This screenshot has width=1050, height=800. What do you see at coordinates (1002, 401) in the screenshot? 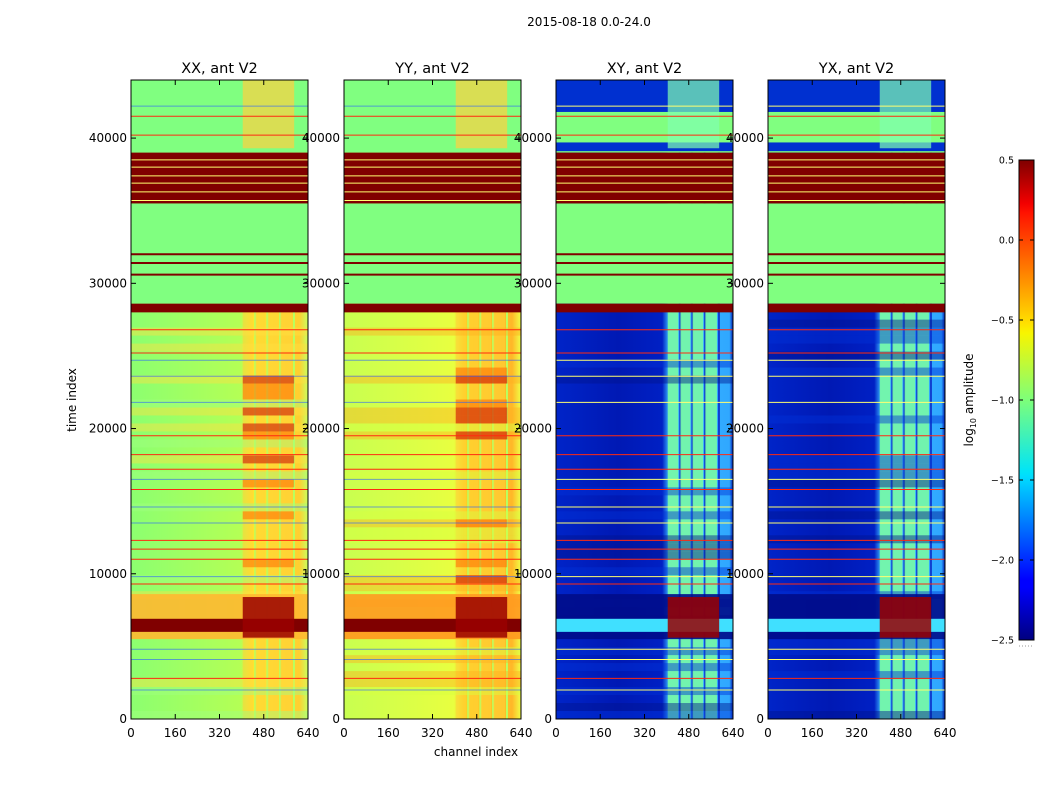
I see `colorbar-tick-label: −1.0` at bounding box center [1002, 401].